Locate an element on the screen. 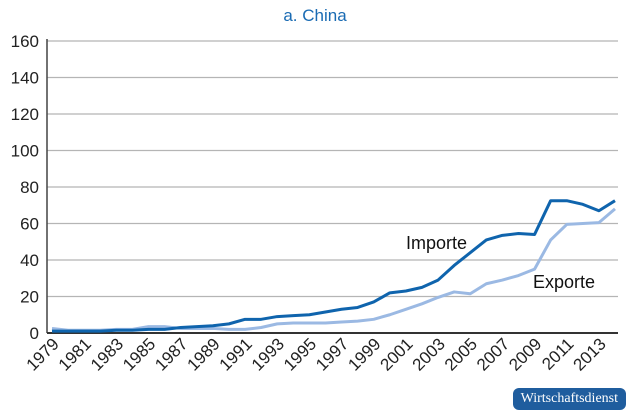 This screenshot has width=630, height=414. y-tick-label: 140 is located at coordinates (25, 78).